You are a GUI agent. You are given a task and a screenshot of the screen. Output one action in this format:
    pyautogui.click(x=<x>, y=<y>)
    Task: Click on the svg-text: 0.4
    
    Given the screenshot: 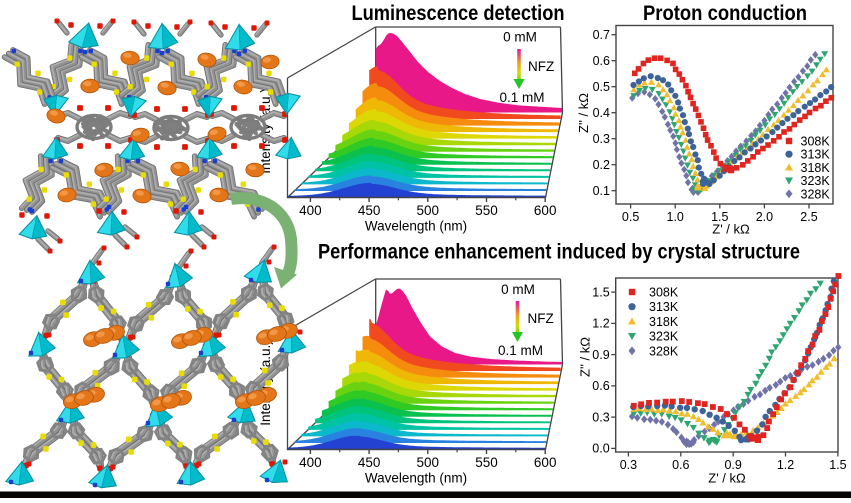 What is the action you would take?
    pyautogui.click(x=601, y=113)
    